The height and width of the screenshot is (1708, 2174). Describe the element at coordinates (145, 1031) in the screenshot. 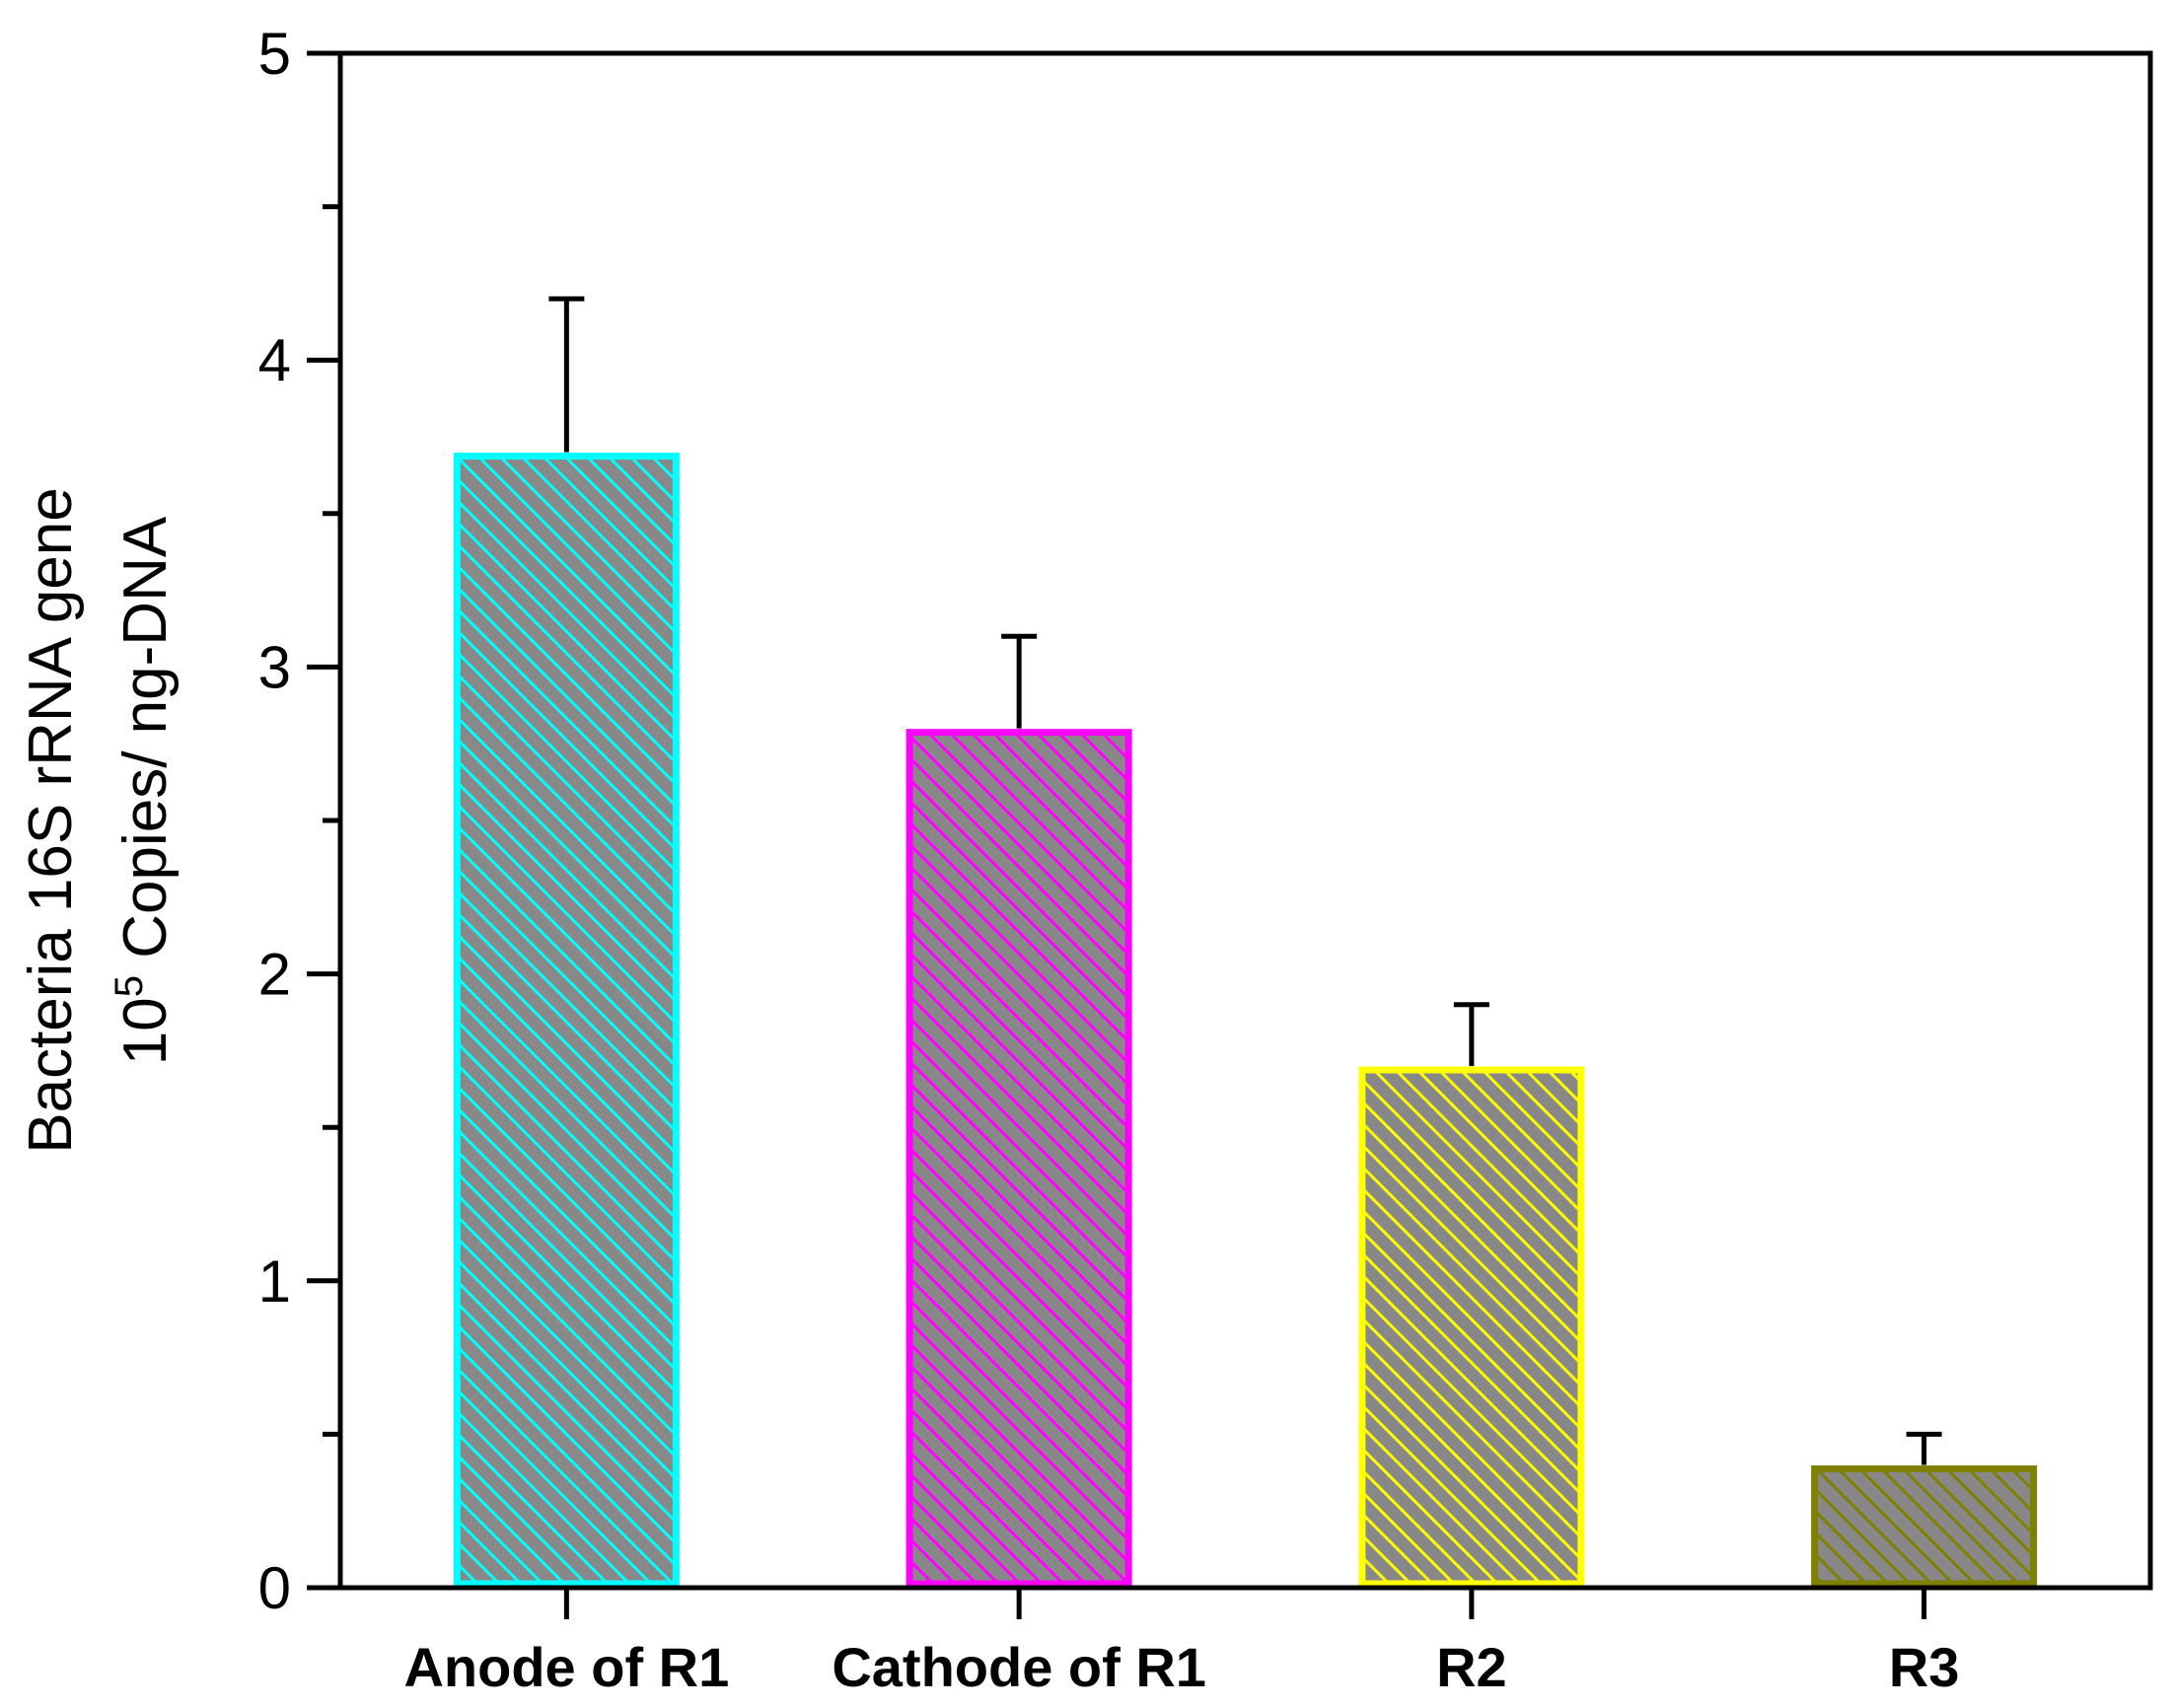

I see `y-axis-title-base: 10` at that location.